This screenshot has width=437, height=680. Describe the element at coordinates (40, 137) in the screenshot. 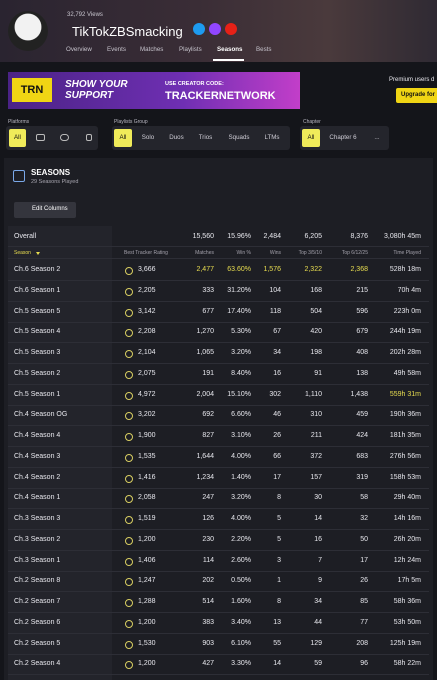

I see `platform-pc-icon` at that location.